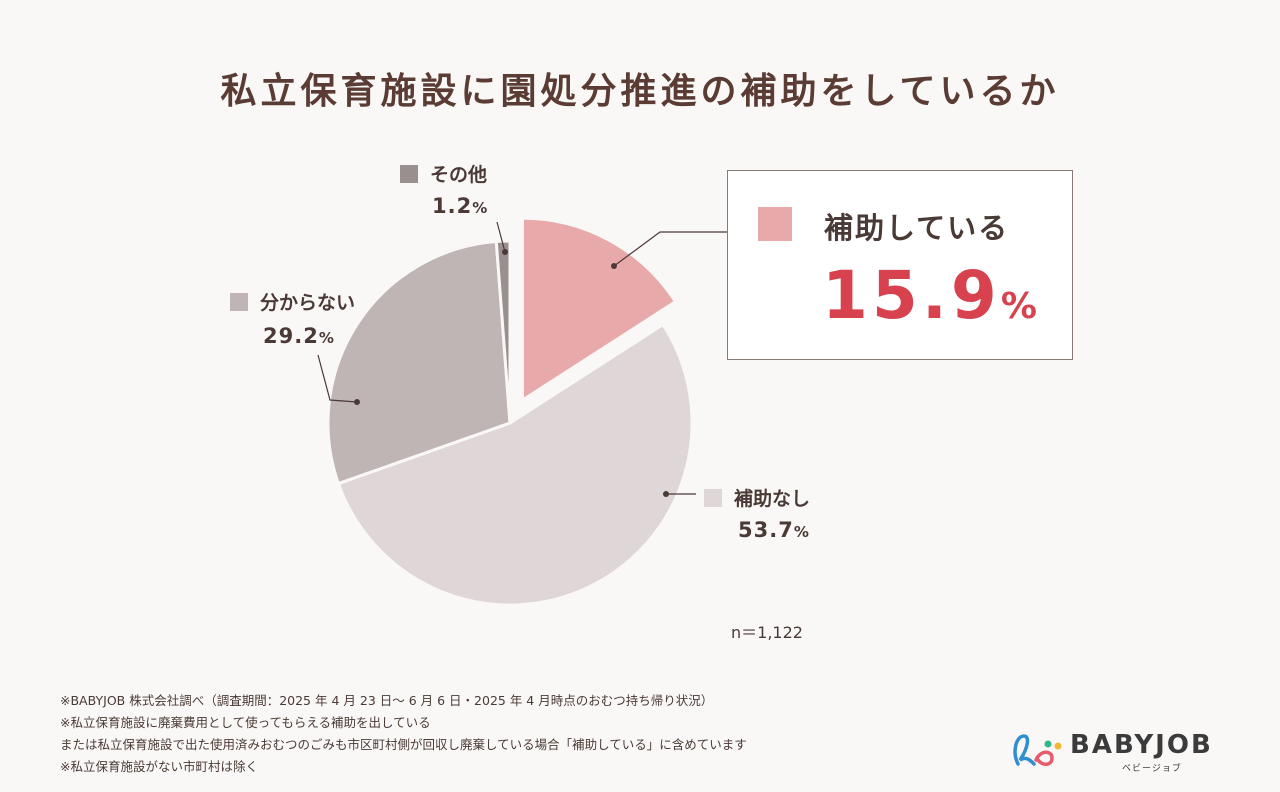 This screenshot has height=792, width=1280. I want to click on label-yes: 補助している, so click(917, 228).